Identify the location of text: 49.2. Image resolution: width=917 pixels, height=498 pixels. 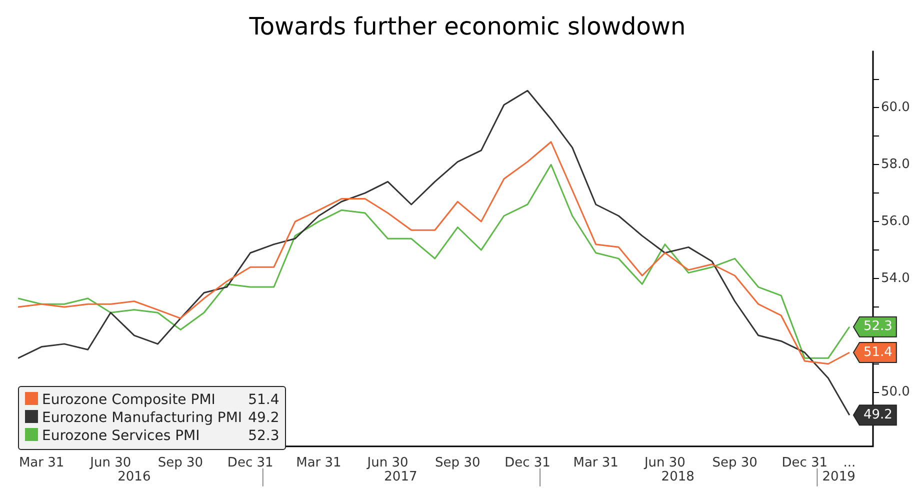
(264, 418).